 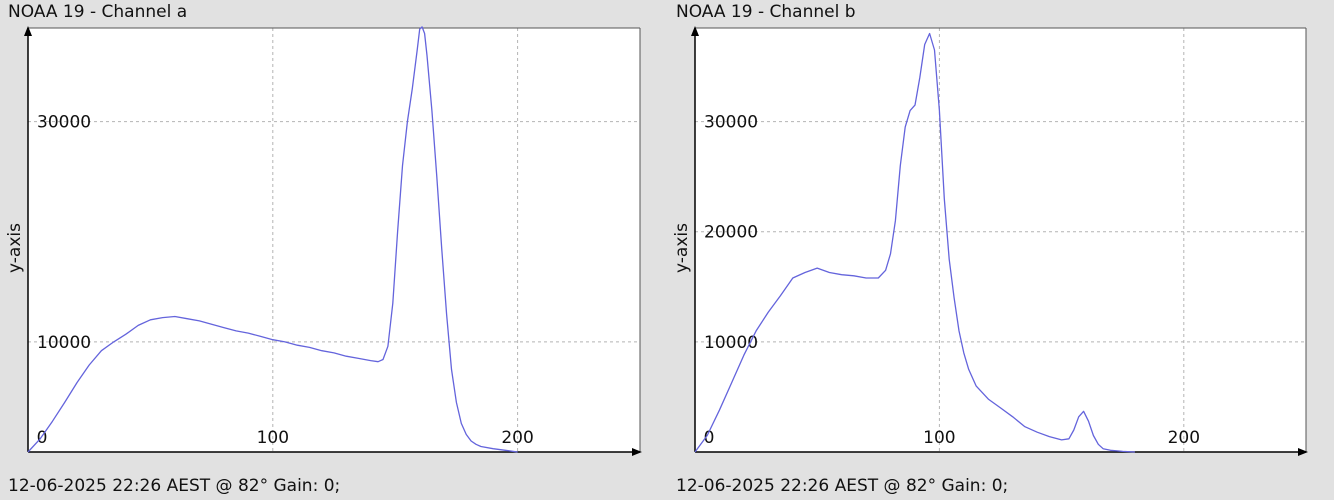 What do you see at coordinates (98, 12) in the screenshot?
I see `chart-title: NOAA 19 - Channel a` at bounding box center [98, 12].